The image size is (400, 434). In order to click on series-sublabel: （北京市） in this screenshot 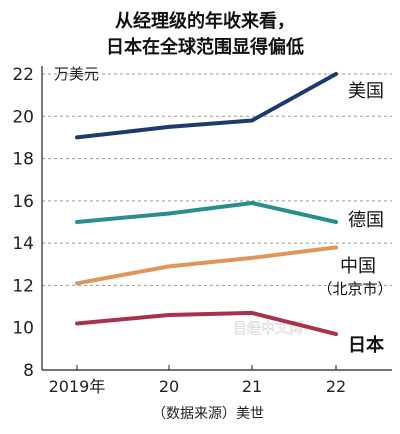, I will do `click(354, 289)`.